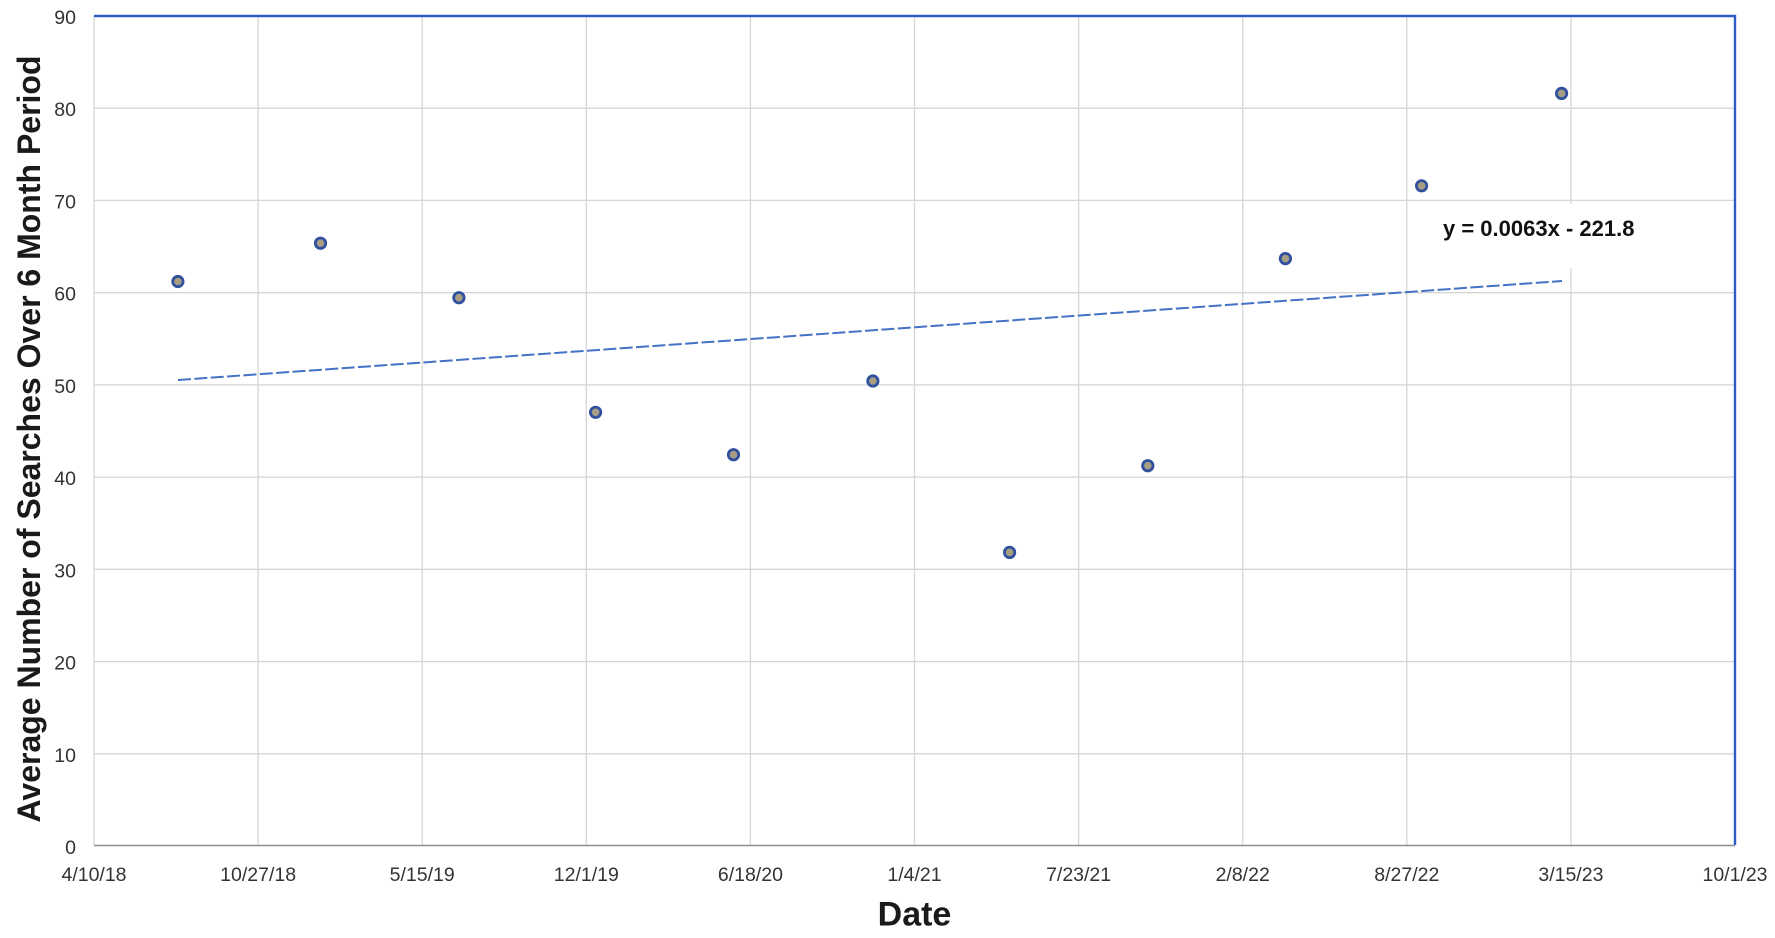 The height and width of the screenshot is (938, 1775). What do you see at coordinates (65, 387) in the screenshot?
I see `svg-text: 50` at bounding box center [65, 387].